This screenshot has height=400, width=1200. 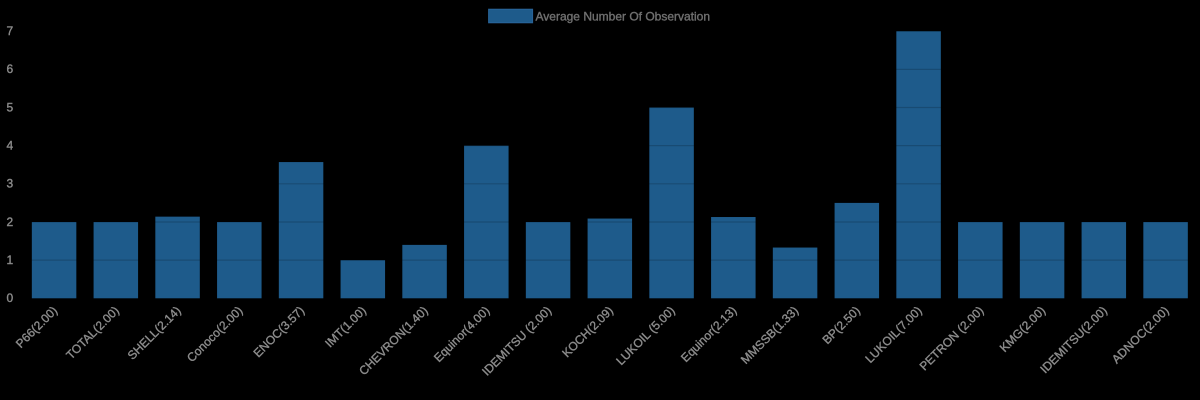 I want to click on svg-text: 2, so click(x=10, y=222).